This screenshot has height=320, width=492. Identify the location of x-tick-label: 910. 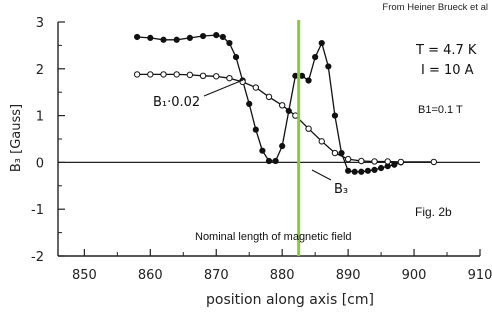
(480, 275).